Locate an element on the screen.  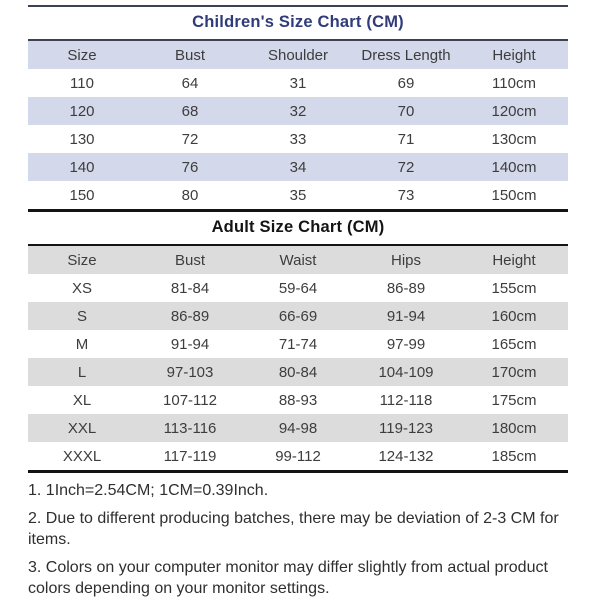
table-cell: 107-112 is located at coordinates (190, 400).